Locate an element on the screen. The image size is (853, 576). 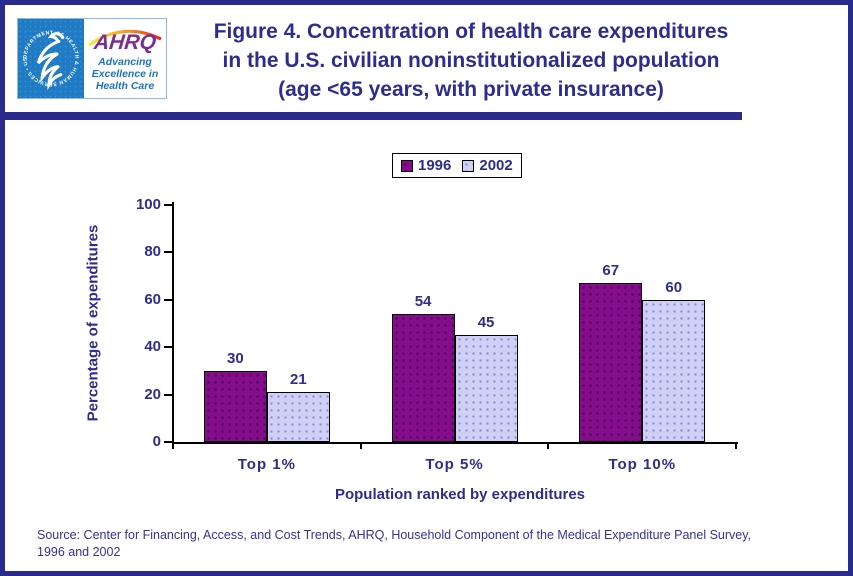
bar-value-label: 60 is located at coordinates (674, 287).